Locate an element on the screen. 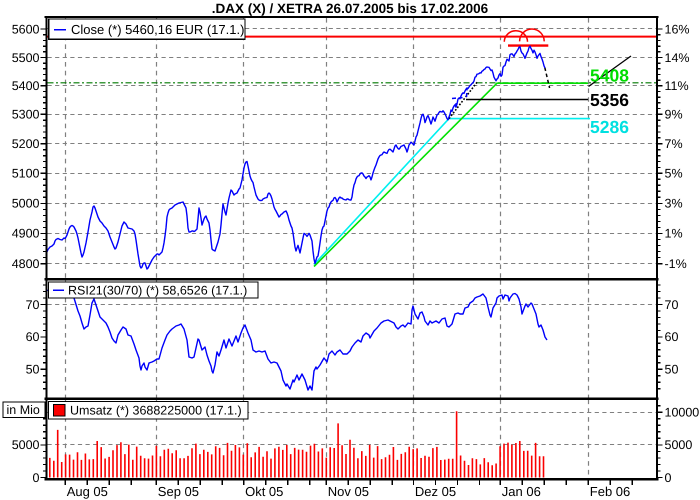 The height and width of the screenshot is (500, 700). svg-text: 5200 is located at coordinates (26, 144).